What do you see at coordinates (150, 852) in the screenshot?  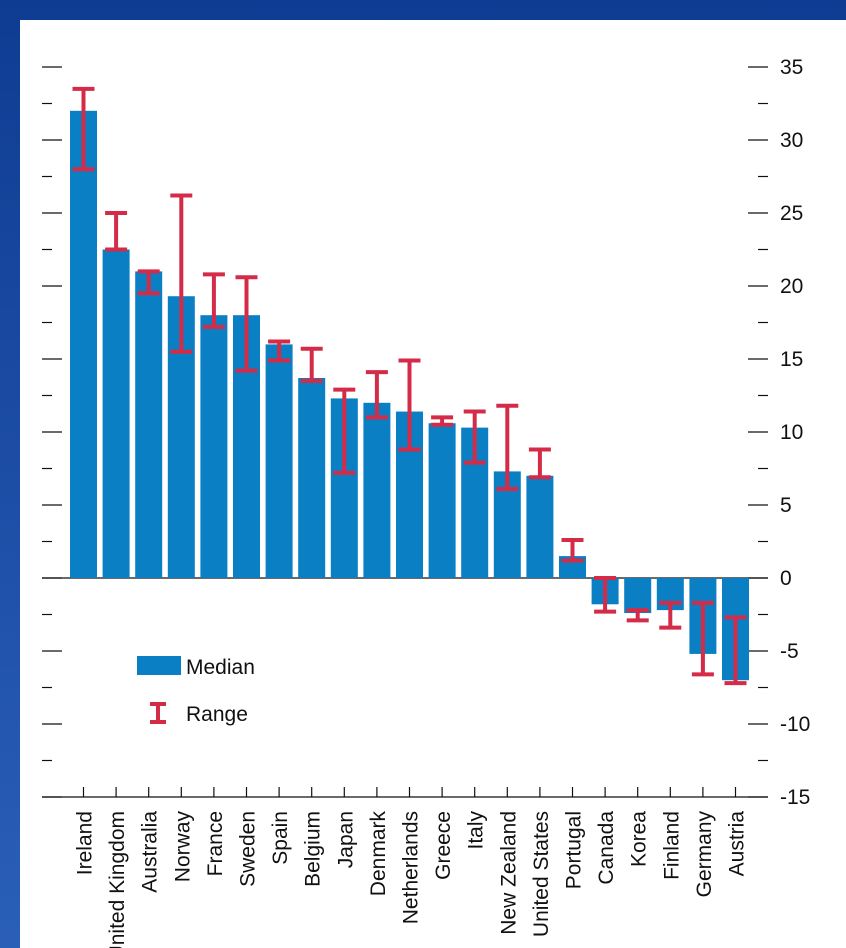 I see `category-label: Australia` at bounding box center [150, 852].